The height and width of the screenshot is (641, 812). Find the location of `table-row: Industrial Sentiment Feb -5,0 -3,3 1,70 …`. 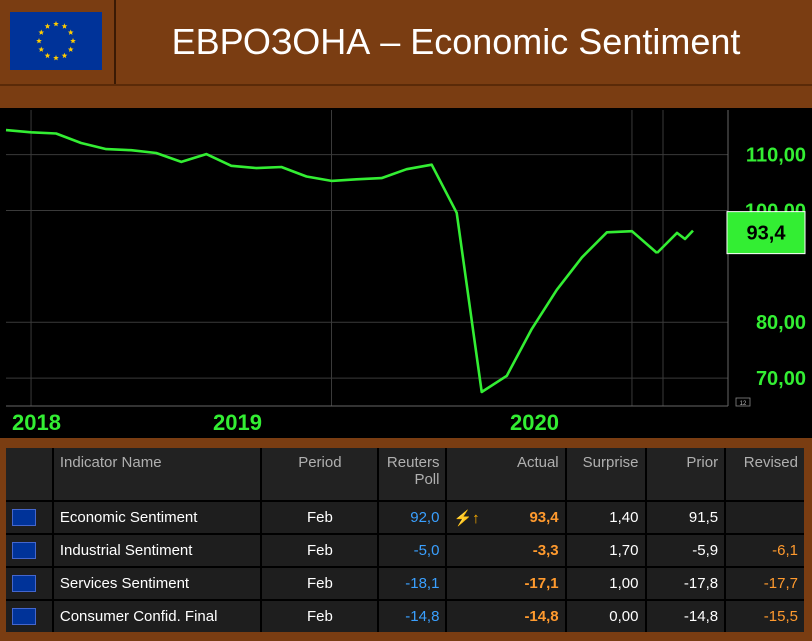

table-row: Industrial Sentiment Feb -5,0 -3,3 1,70 … is located at coordinates (405, 550).